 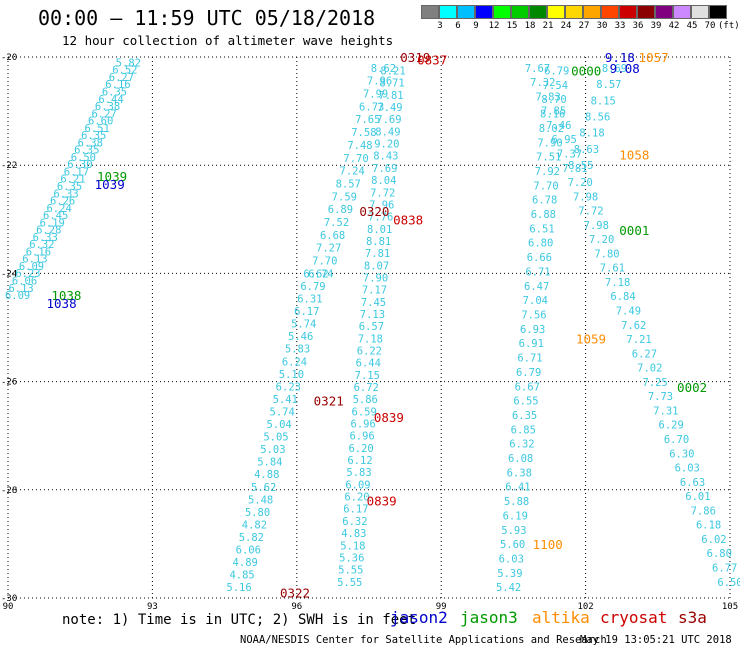 I want to click on swh-value: 6.17, so click(x=76, y=172).